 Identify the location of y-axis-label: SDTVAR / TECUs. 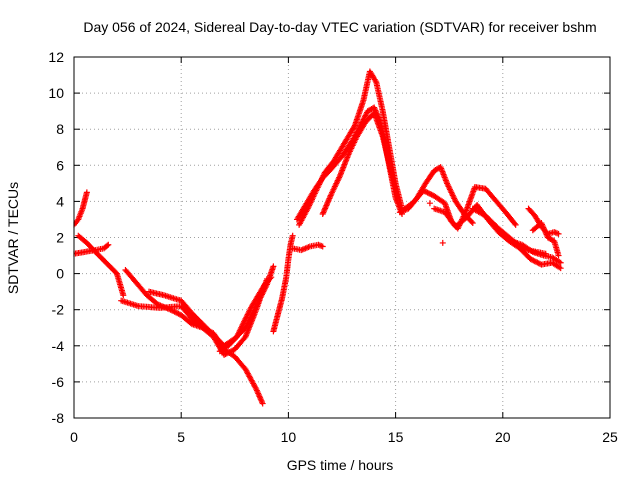
(13, 238).